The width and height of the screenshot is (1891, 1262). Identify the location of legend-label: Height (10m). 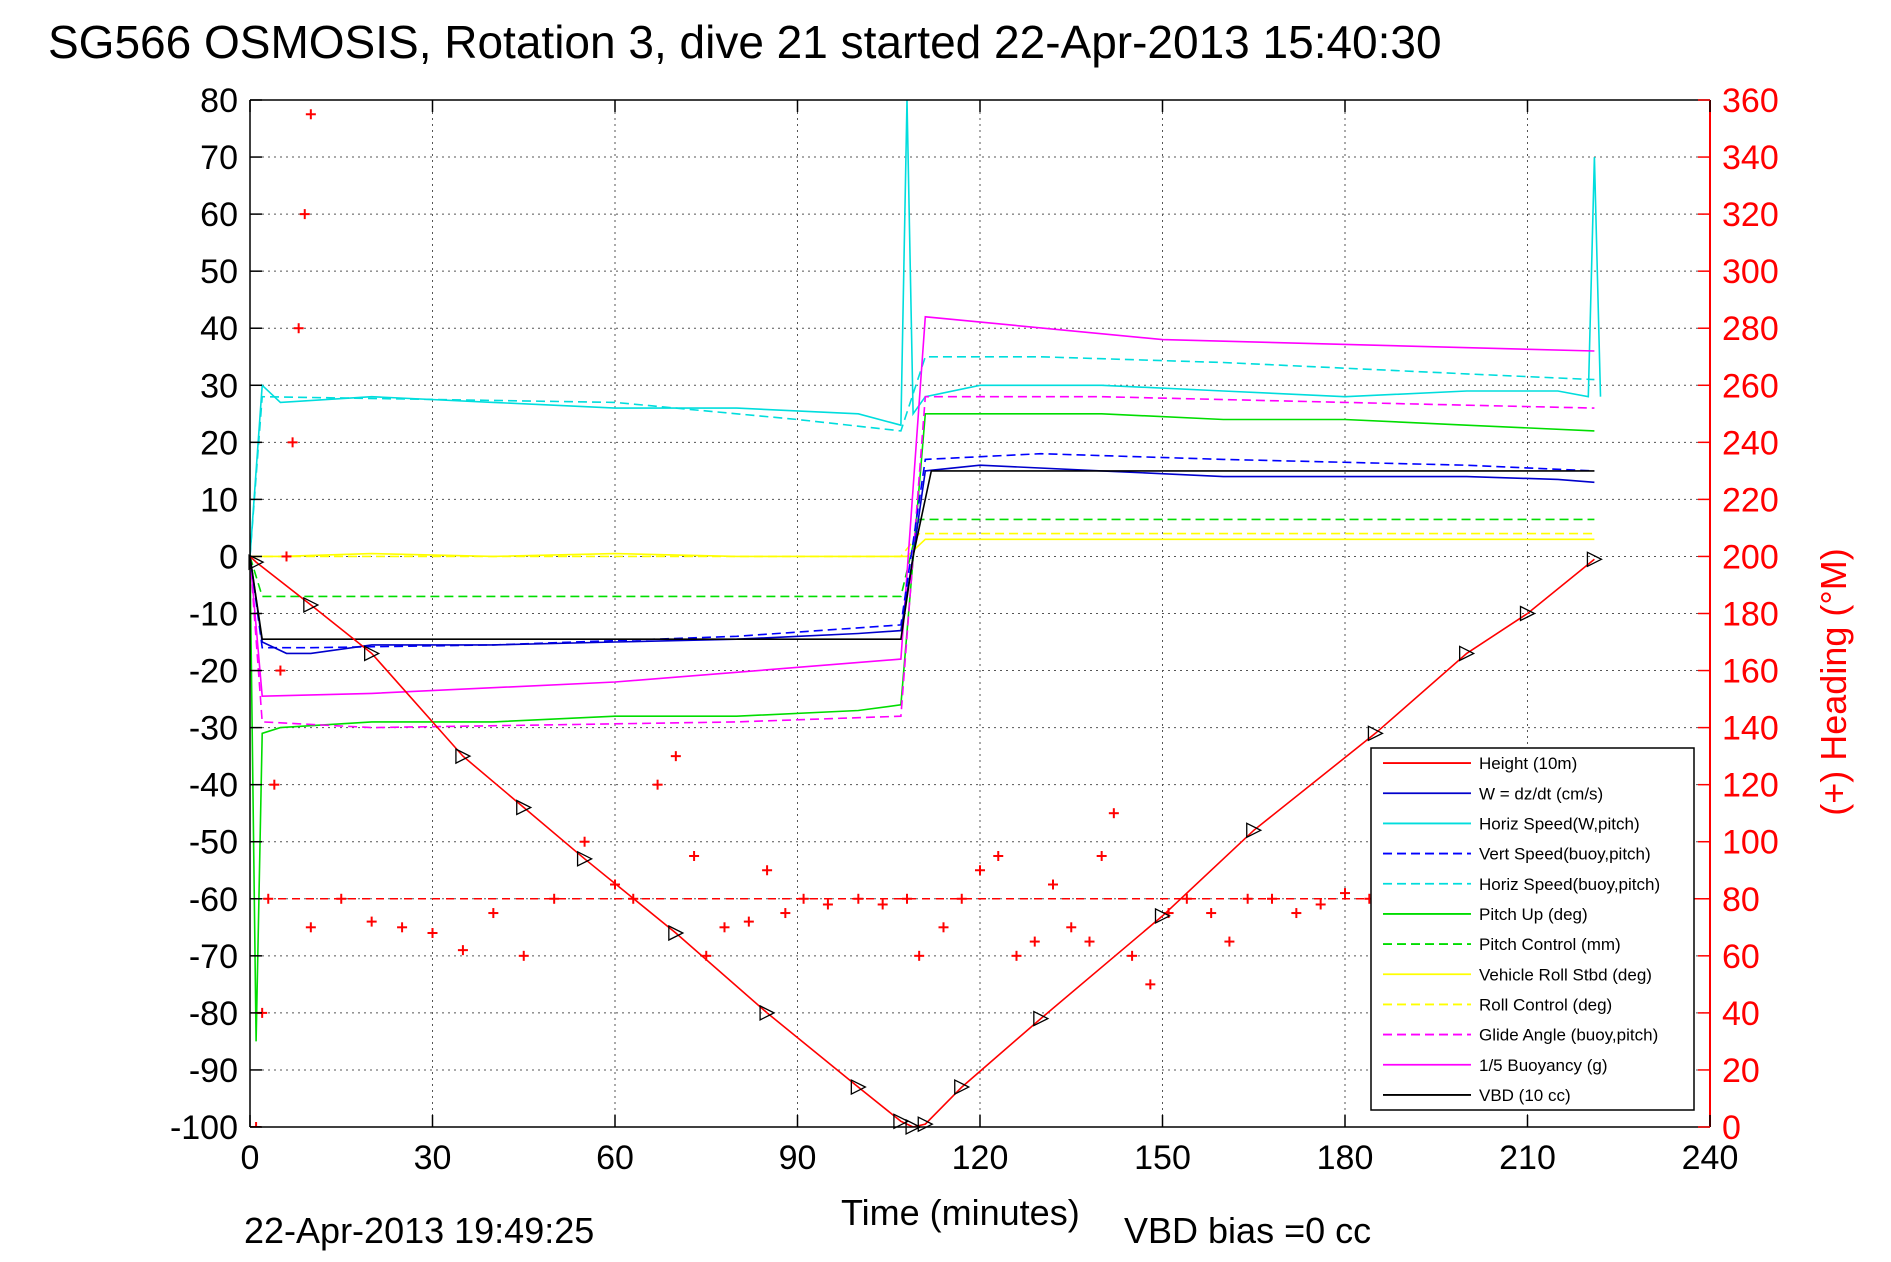
(1528, 763).